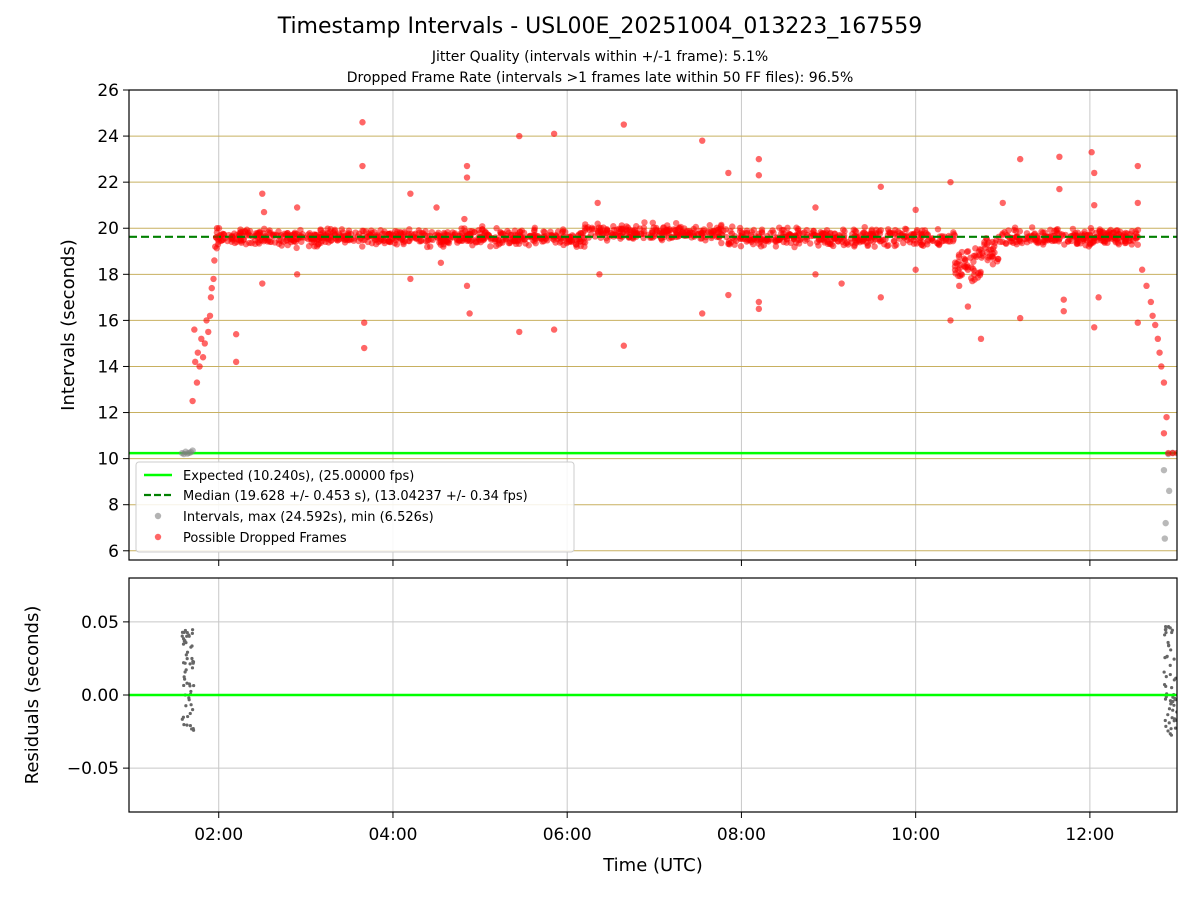  Describe the element at coordinates (108, 321) in the screenshot. I see `top-y-tick-label: 16` at that location.